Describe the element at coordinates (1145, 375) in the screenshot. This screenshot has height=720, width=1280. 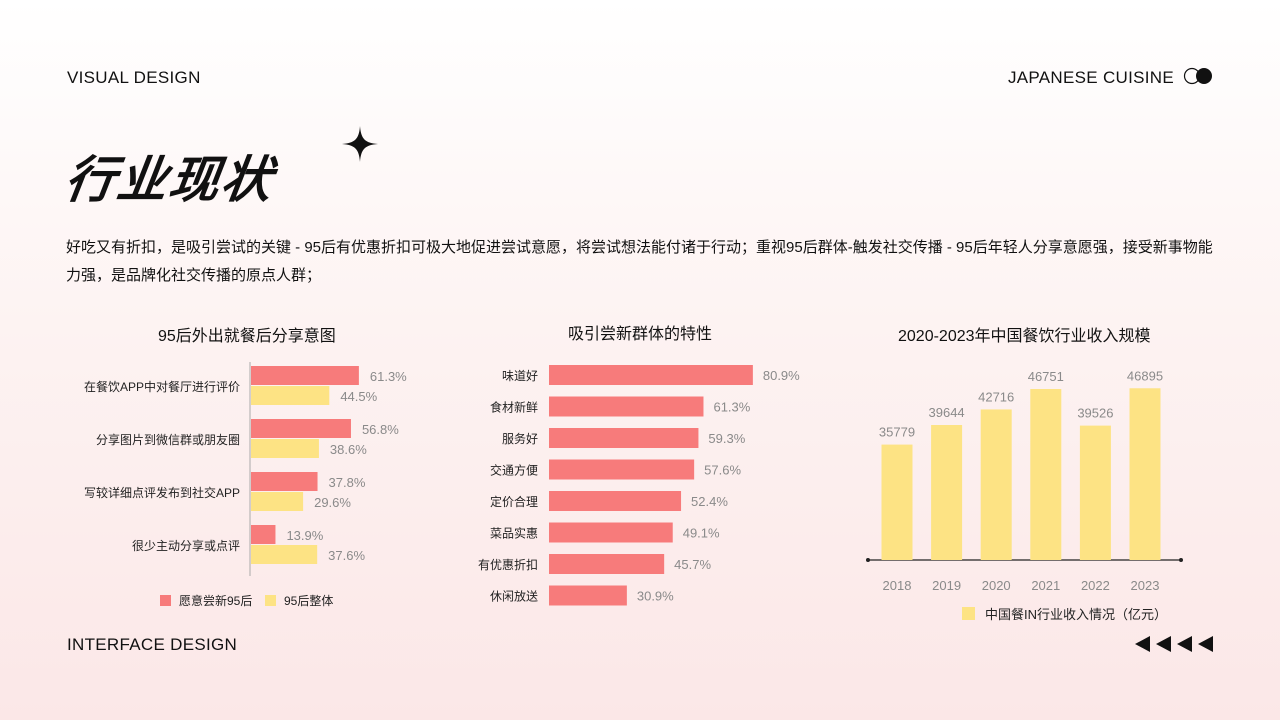
I see `chart3-value-label: 46895` at that location.